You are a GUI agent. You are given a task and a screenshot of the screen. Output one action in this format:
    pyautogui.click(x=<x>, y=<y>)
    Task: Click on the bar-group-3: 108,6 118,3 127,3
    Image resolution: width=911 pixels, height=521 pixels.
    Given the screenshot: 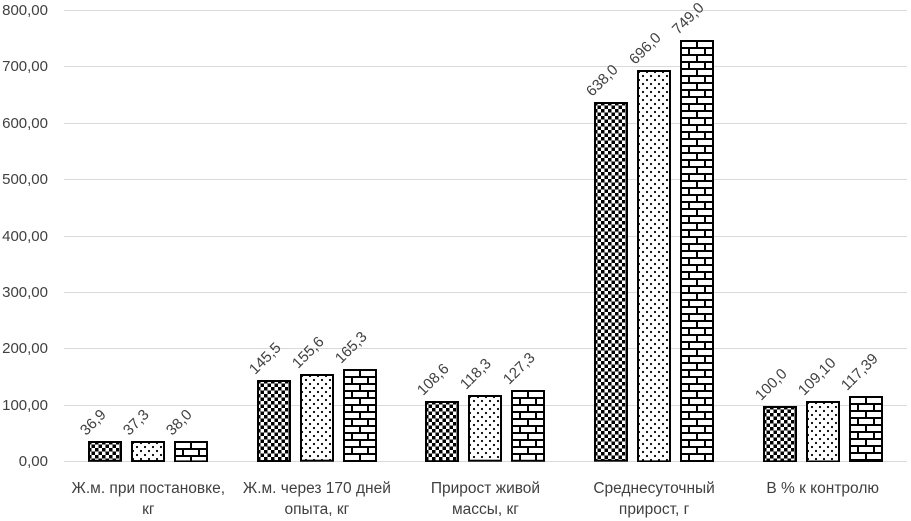 What is the action you would take?
    pyautogui.click(x=485, y=406)
    